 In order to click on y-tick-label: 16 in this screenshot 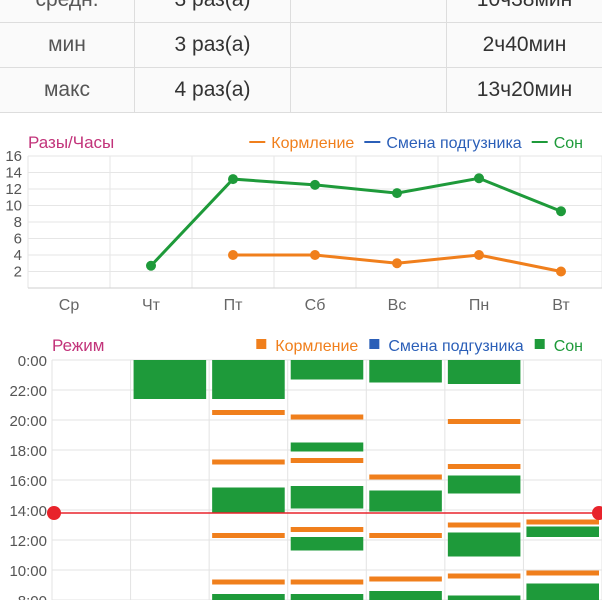, I will do `click(13, 156)`.